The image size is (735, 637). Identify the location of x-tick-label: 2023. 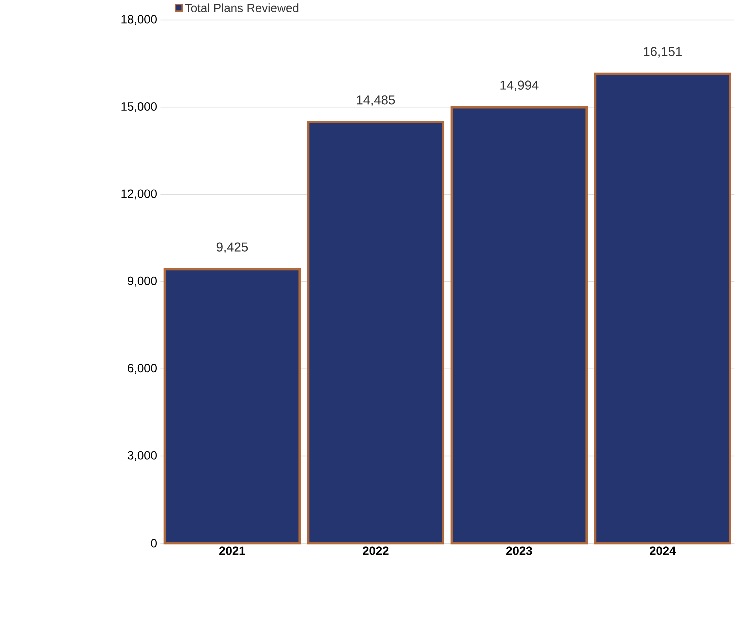
(519, 551).